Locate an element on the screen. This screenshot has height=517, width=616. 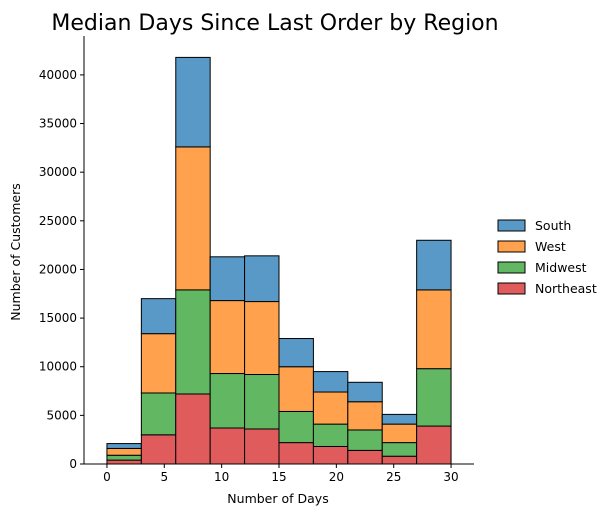
x-tick-label: 0 is located at coordinates (107, 477).